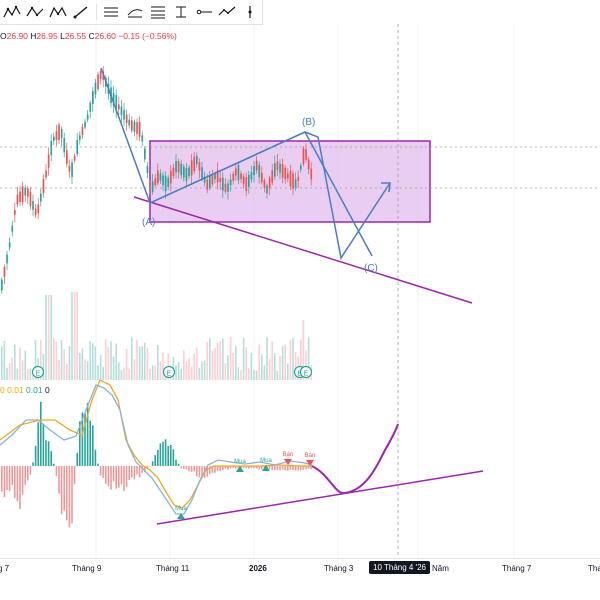  What do you see at coordinates (134, 12) in the screenshot?
I see `fib-channel-icon` at bounding box center [134, 12].